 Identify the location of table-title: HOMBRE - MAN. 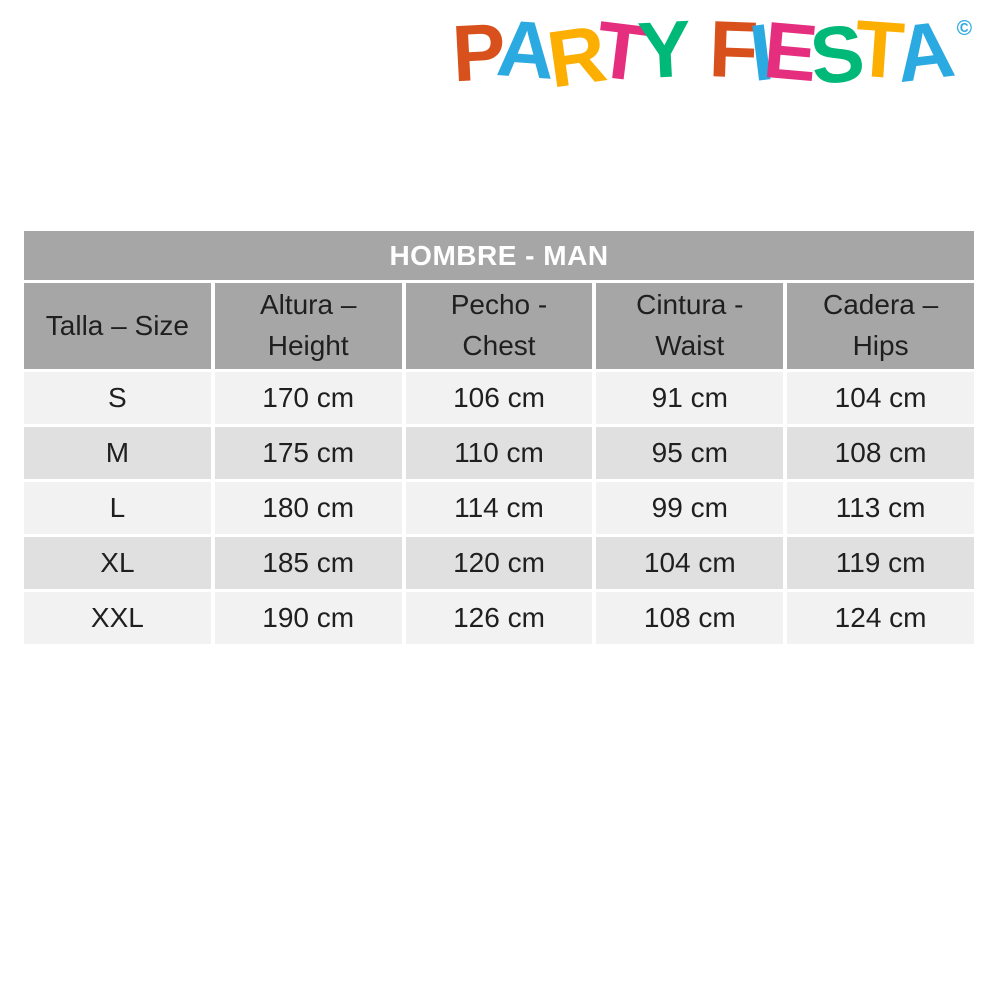
(499, 255).